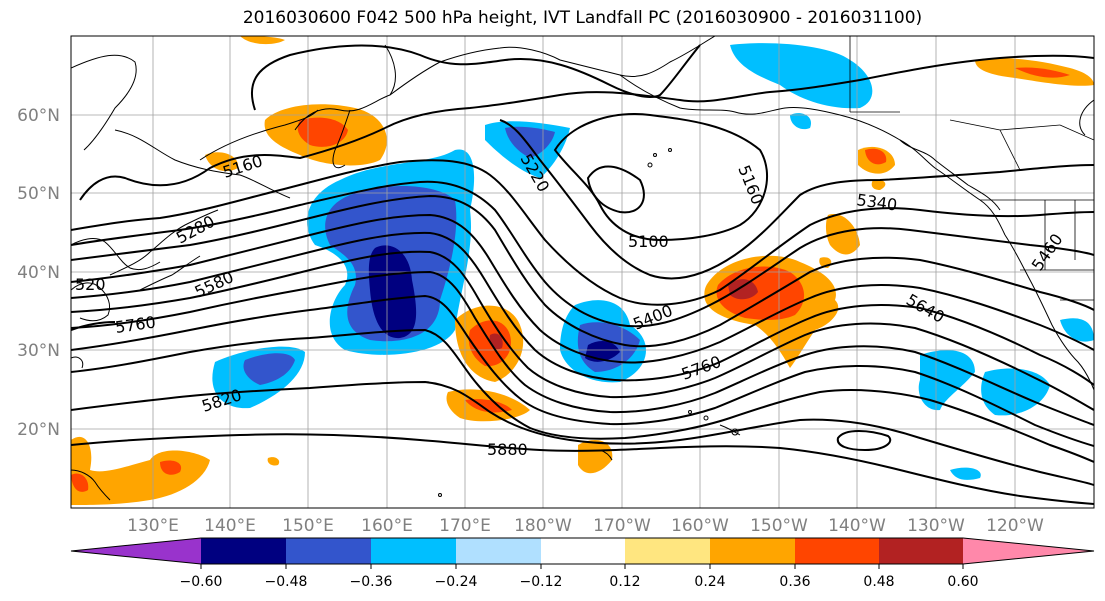 Image resolution: width=1105 pixels, height=601 pixels. I want to click on lat-axis: 60°N 50°N 40°N 30°N 20°N, so click(38, 273).